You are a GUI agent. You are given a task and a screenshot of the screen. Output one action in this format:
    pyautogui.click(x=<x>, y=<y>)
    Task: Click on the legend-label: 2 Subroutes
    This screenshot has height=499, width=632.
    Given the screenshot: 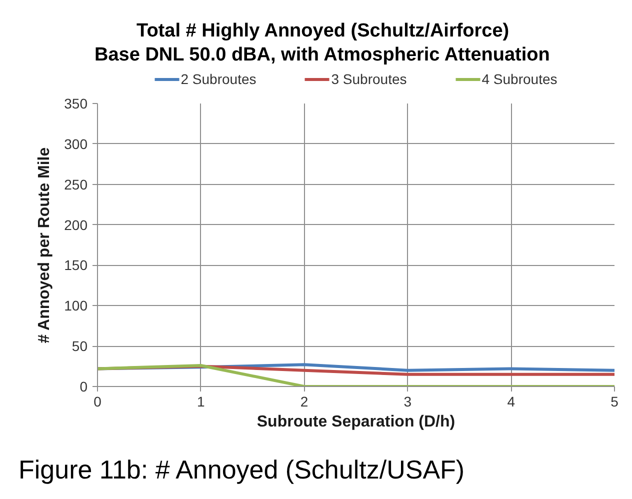 What is the action you would take?
    pyautogui.click(x=218, y=79)
    